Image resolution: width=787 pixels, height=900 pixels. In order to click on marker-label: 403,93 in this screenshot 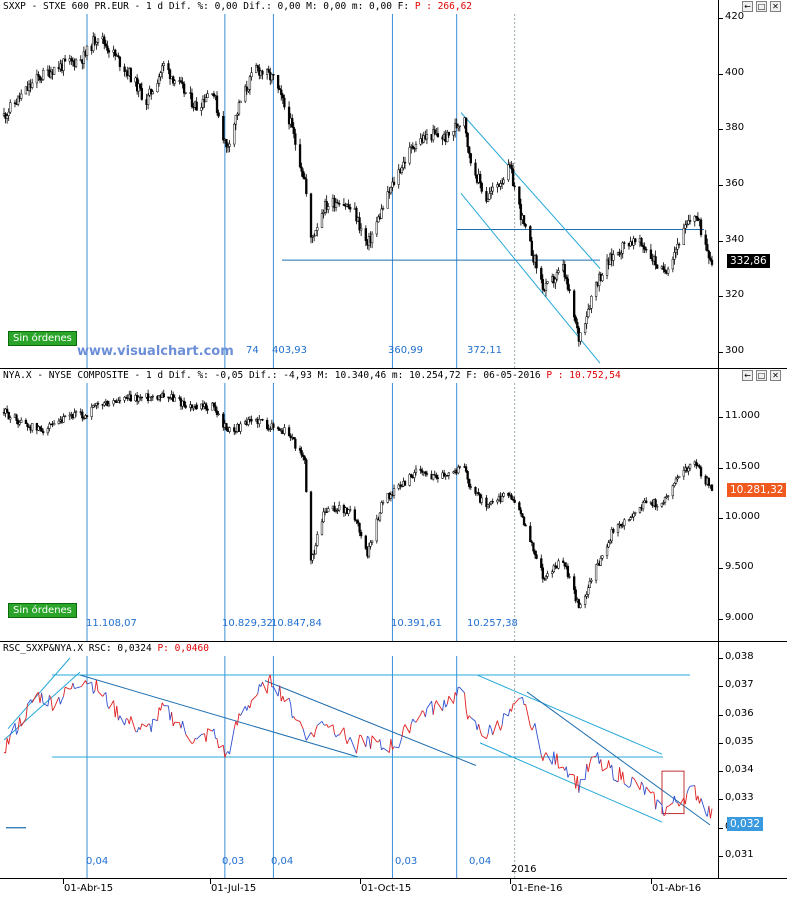, I will do `click(289, 350)`.